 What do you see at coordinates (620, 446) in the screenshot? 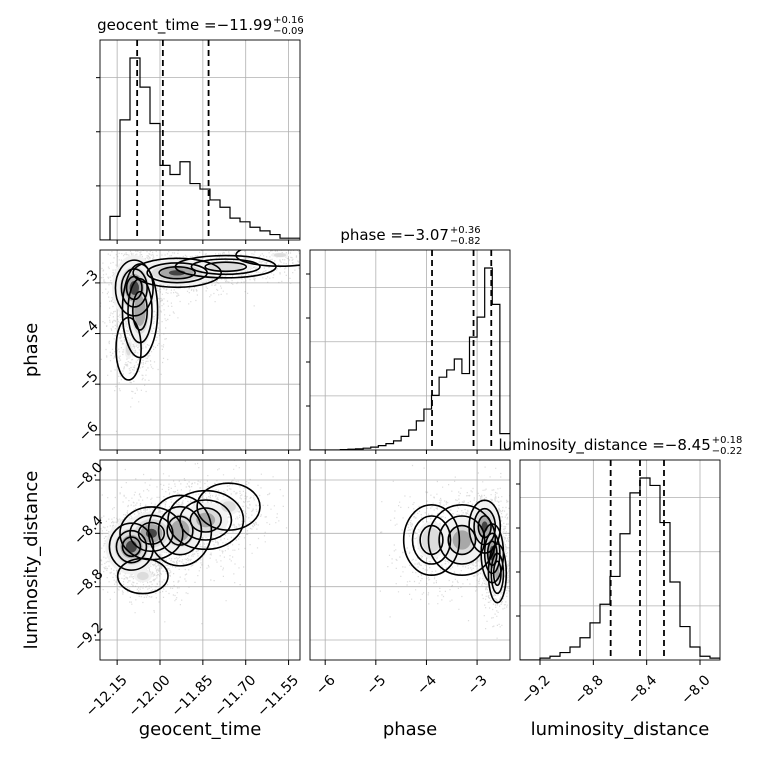
I see `hist-title-luminosity_distance: luminosity_distance = −8.45 +0.18−0.22` at bounding box center [620, 446].